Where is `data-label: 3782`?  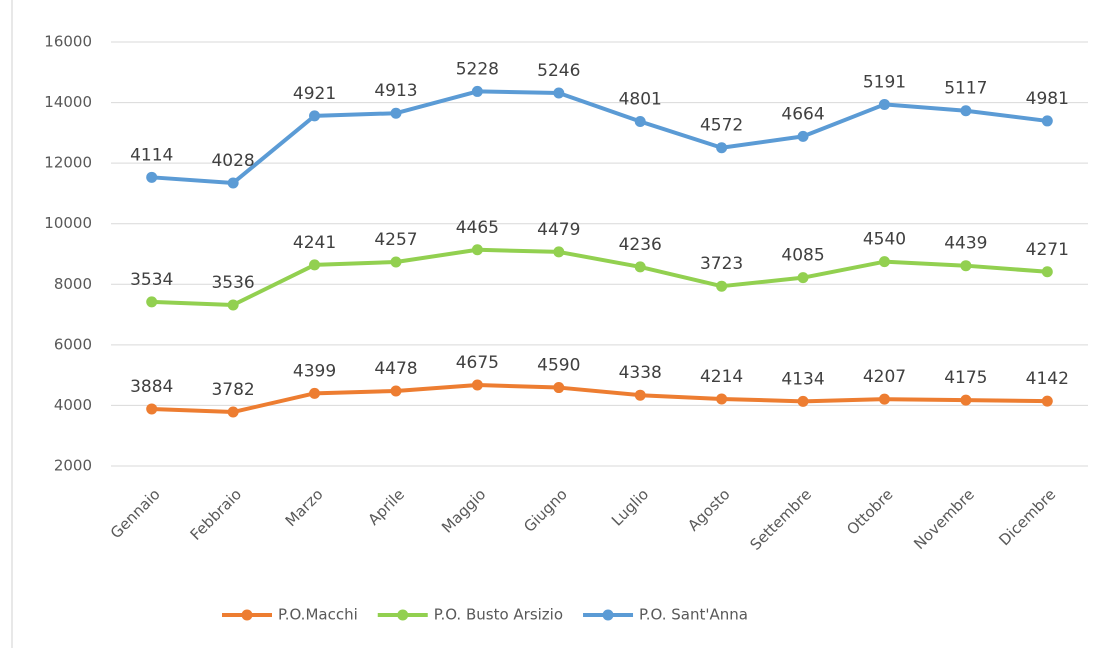
data-label: 3782 is located at coordinates (232, 390).